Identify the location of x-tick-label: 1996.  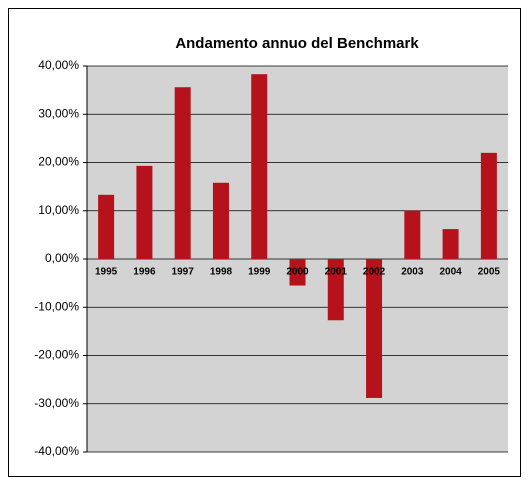
(144, 272).